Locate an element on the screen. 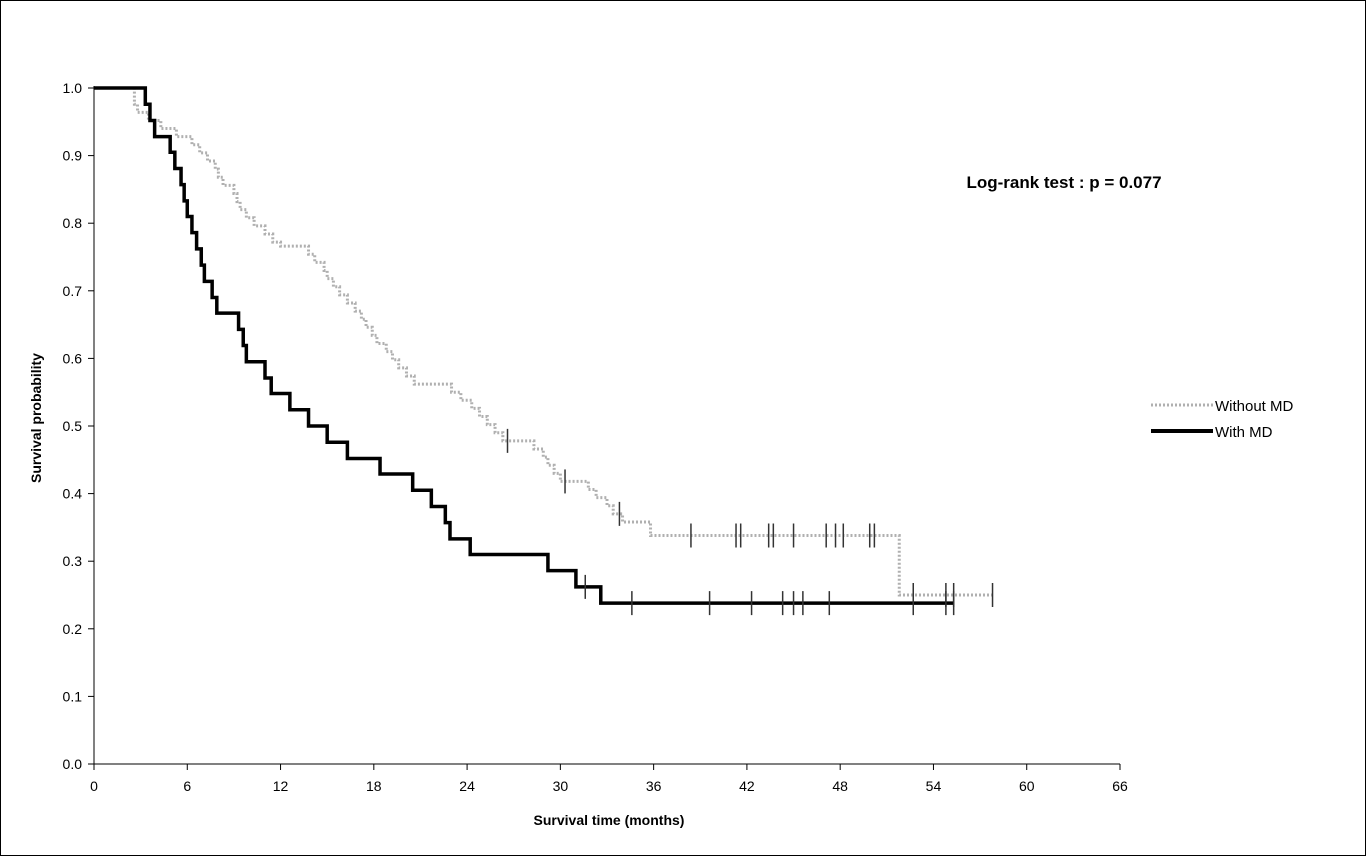 The height and width of the screenshot is (856, 1366). y-tick-label: 0.3 is located at coordinates (73, 561).